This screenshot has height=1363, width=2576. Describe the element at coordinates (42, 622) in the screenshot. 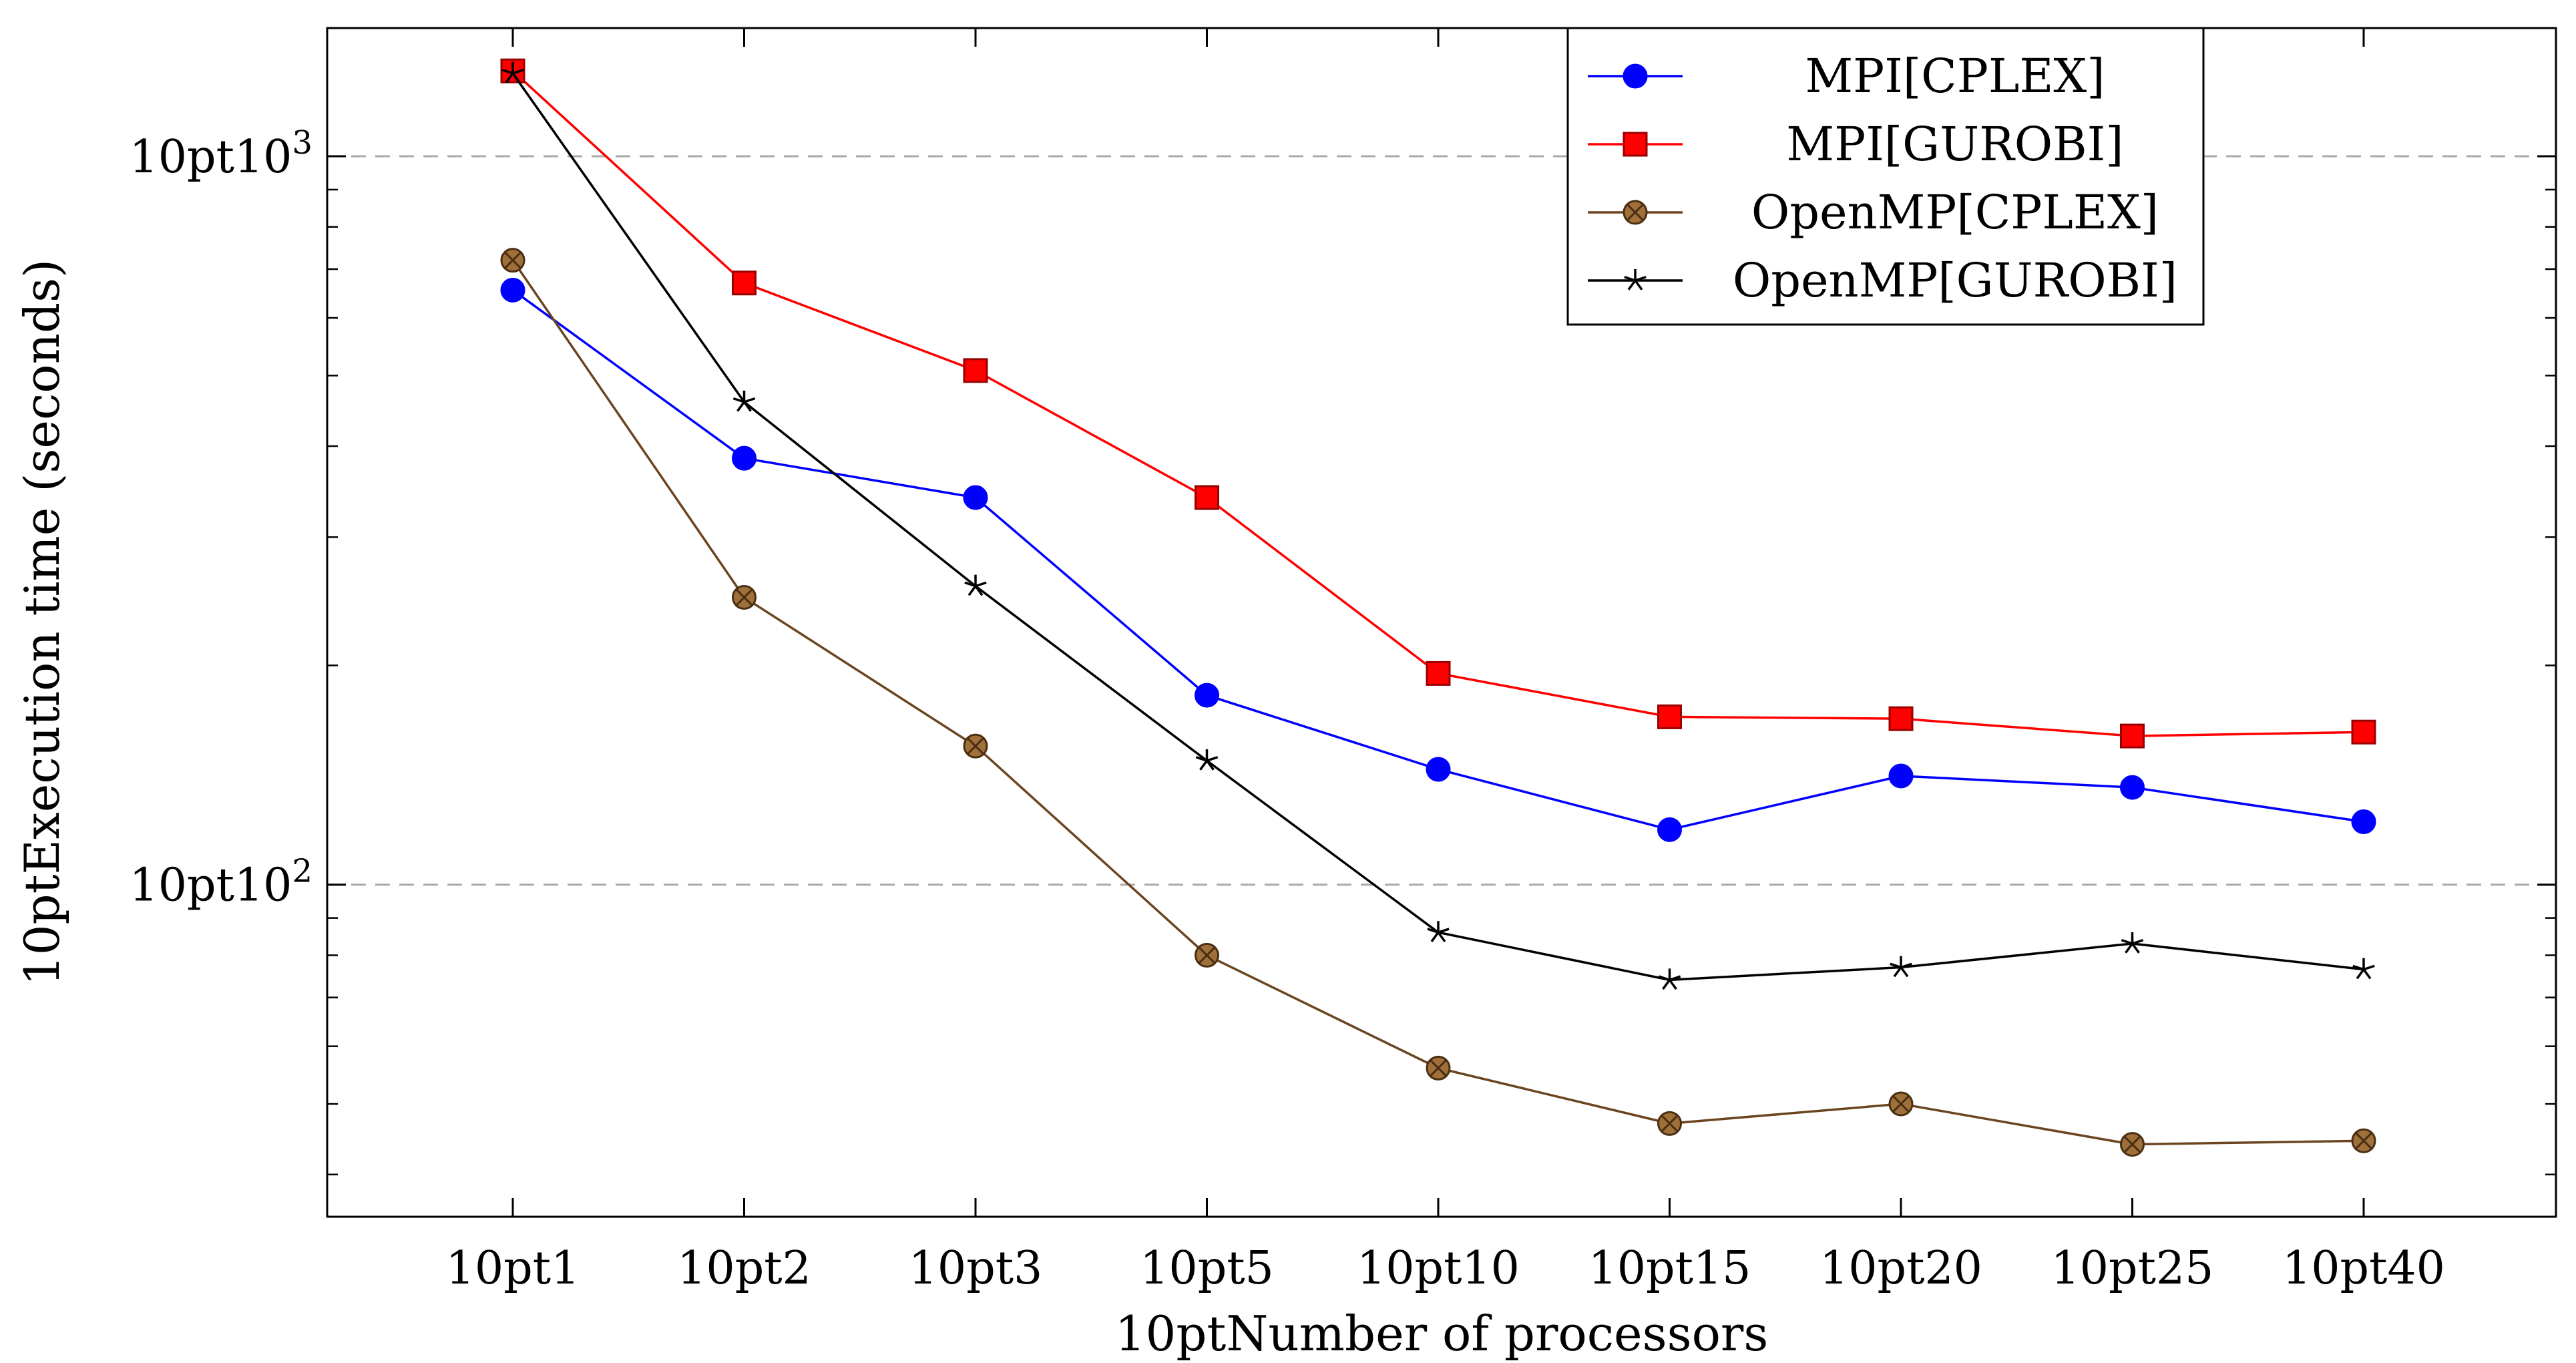

I see `y-axis-title: 10ptExecution time (seconds)` at that location.